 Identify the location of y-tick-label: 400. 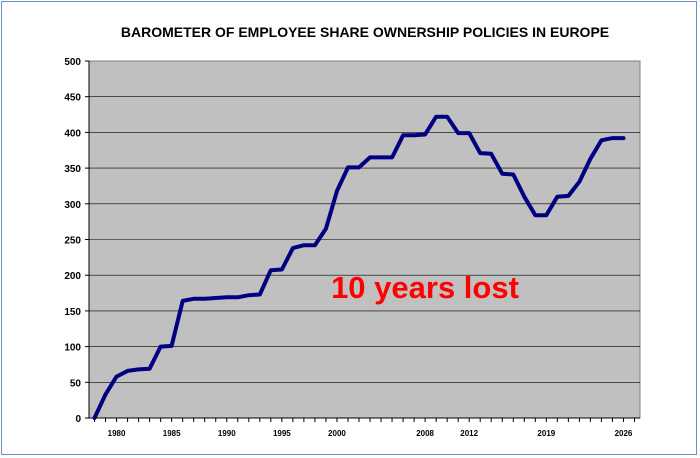
(72, 133).